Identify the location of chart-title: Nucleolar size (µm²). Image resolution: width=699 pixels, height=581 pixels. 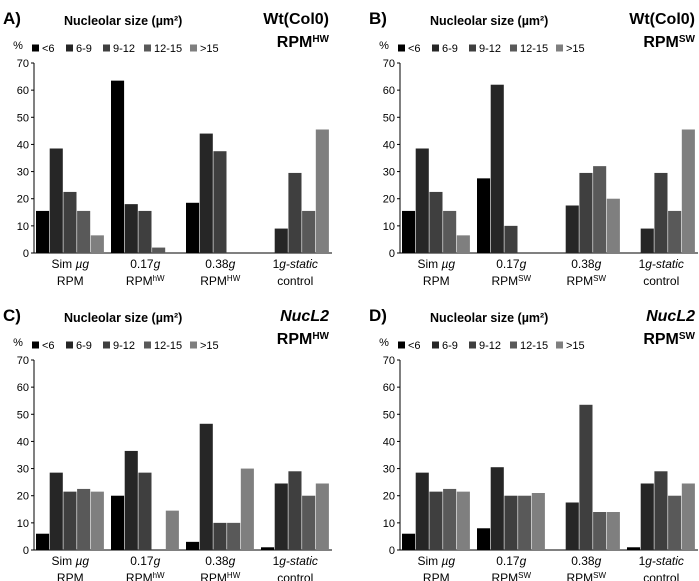
(489, 21).